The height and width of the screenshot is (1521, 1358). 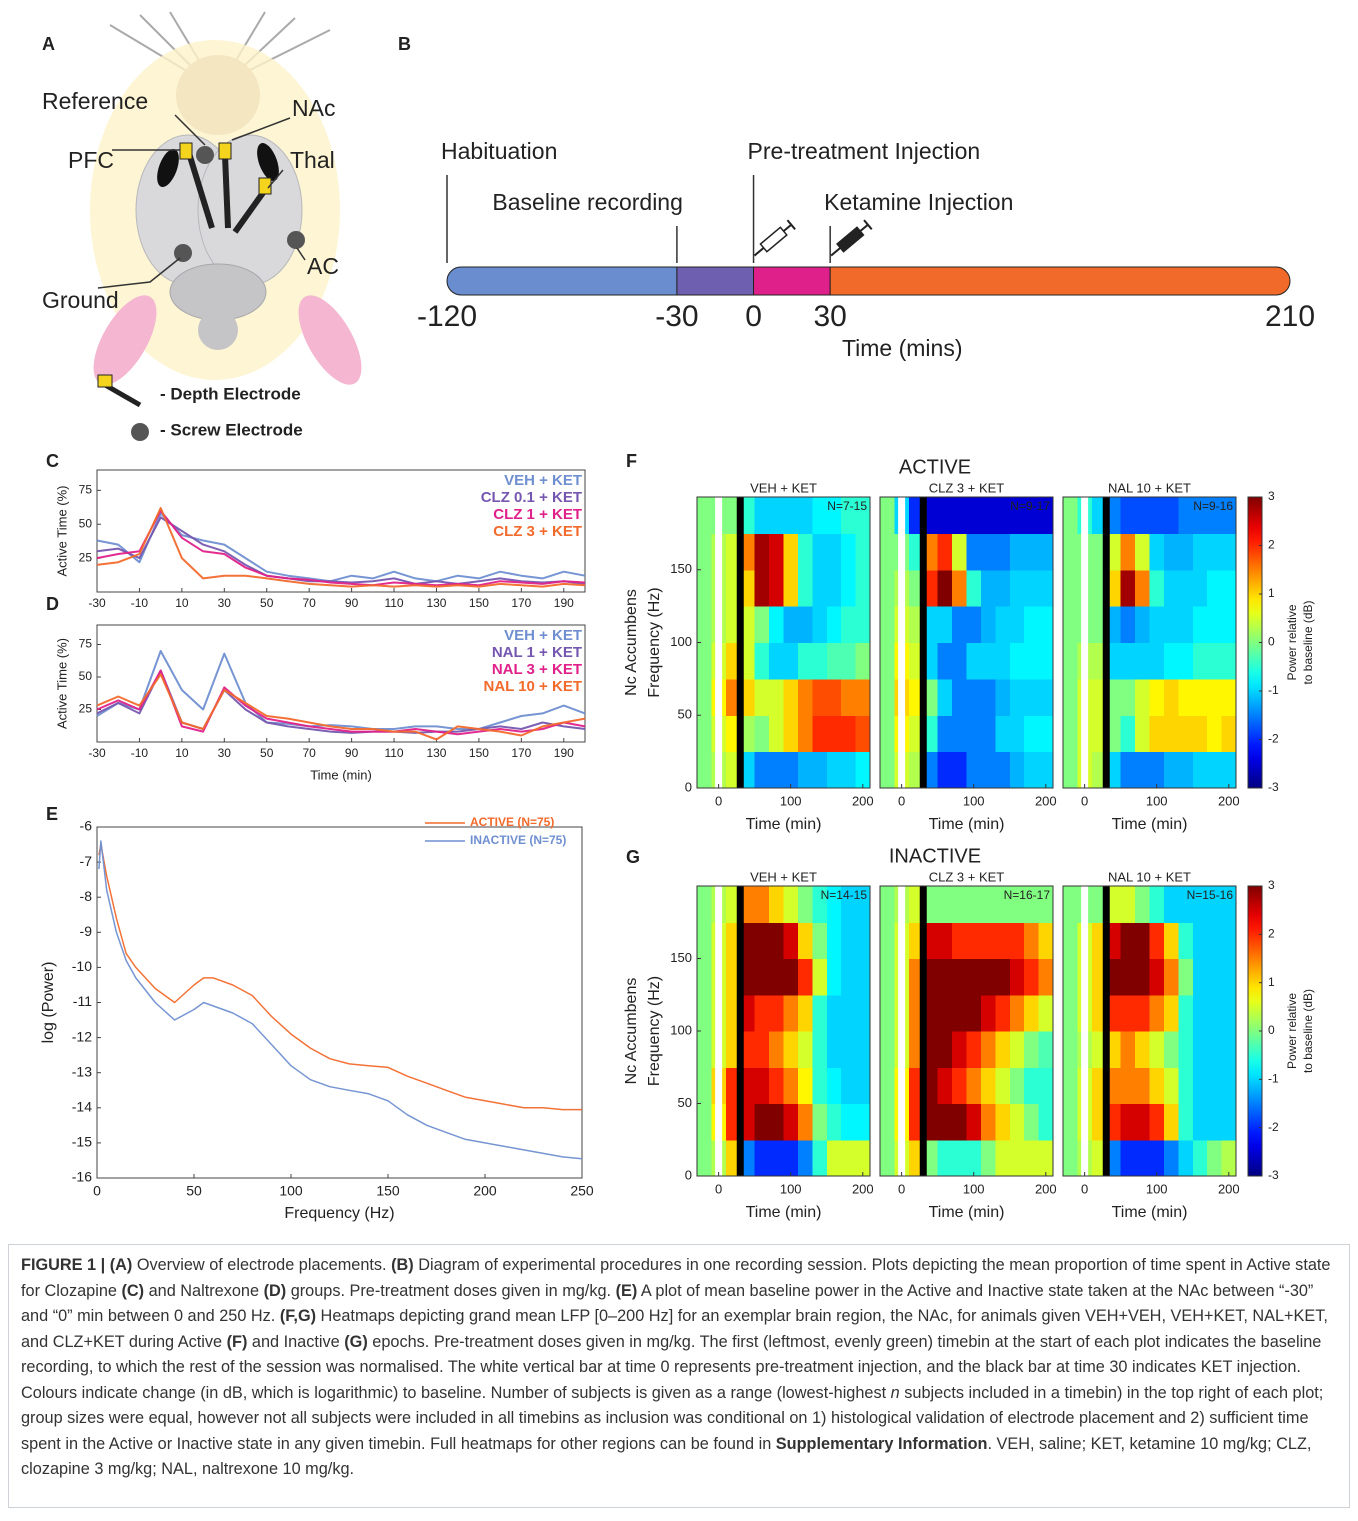 What do you see at coordinates (847, 506) in the screenshot?
I see `n-label: N=7-15` at bounding box center [847, 506].